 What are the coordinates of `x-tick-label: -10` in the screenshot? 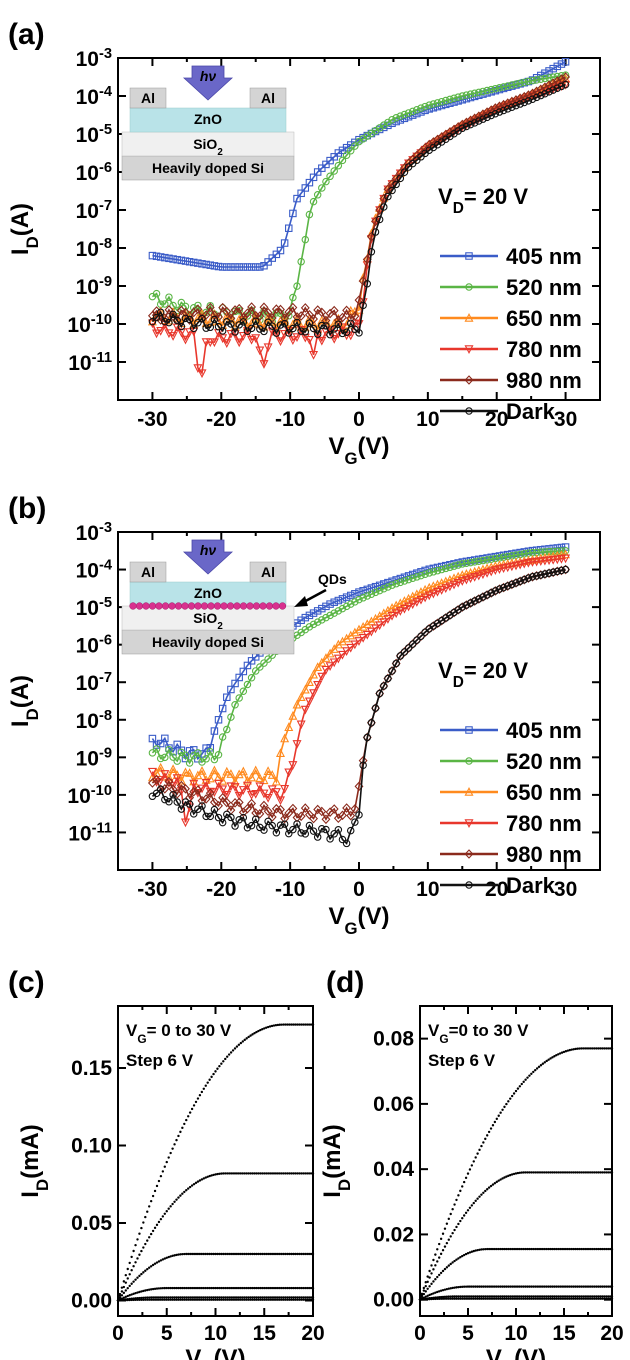 It's located at (290, 419).